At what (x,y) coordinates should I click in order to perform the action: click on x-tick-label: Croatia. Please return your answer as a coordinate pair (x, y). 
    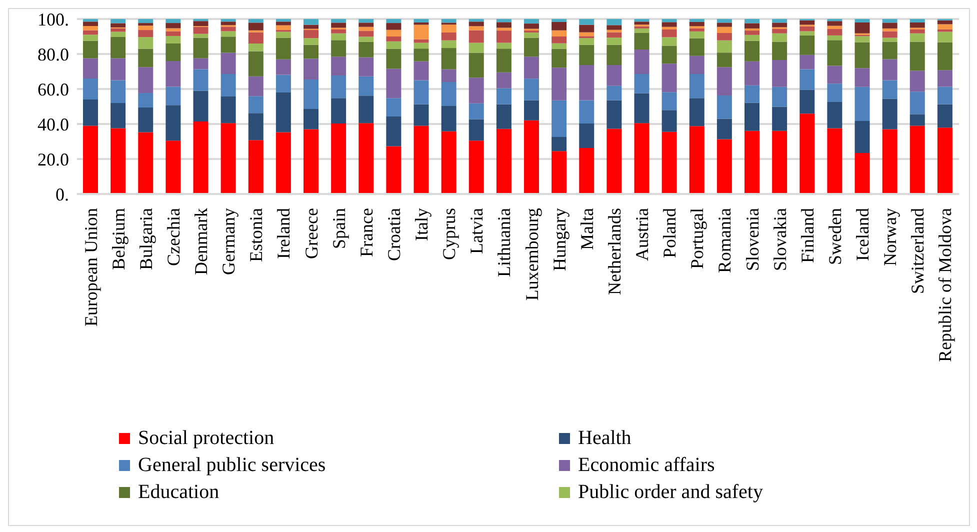
    Looking at the image, I should click on (394, 234).